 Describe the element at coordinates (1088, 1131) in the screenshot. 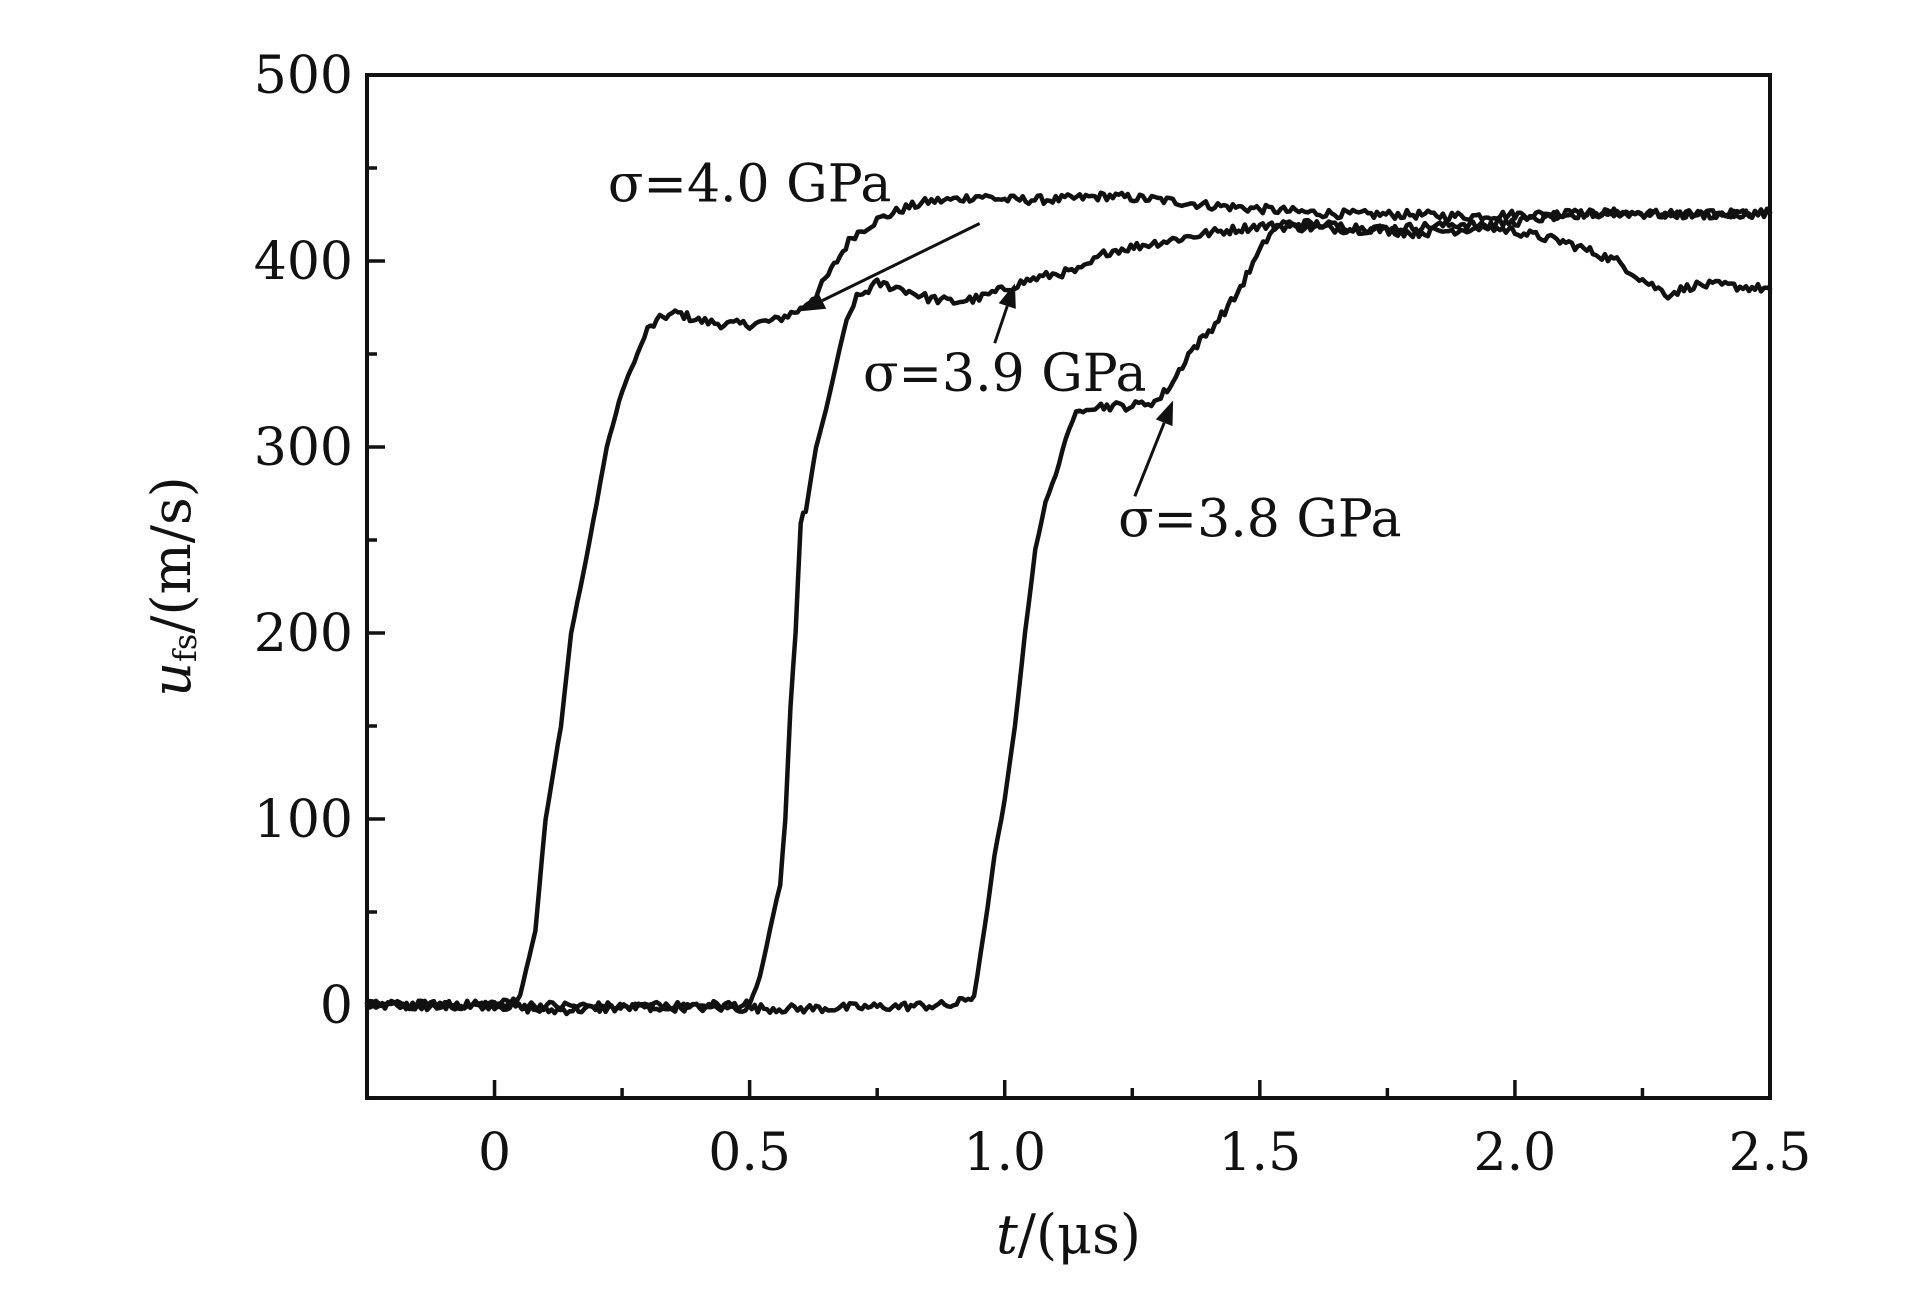

I see `x-axis-ticks: 0 0.5 1.0 1.5 2.0 2.5` at that location.